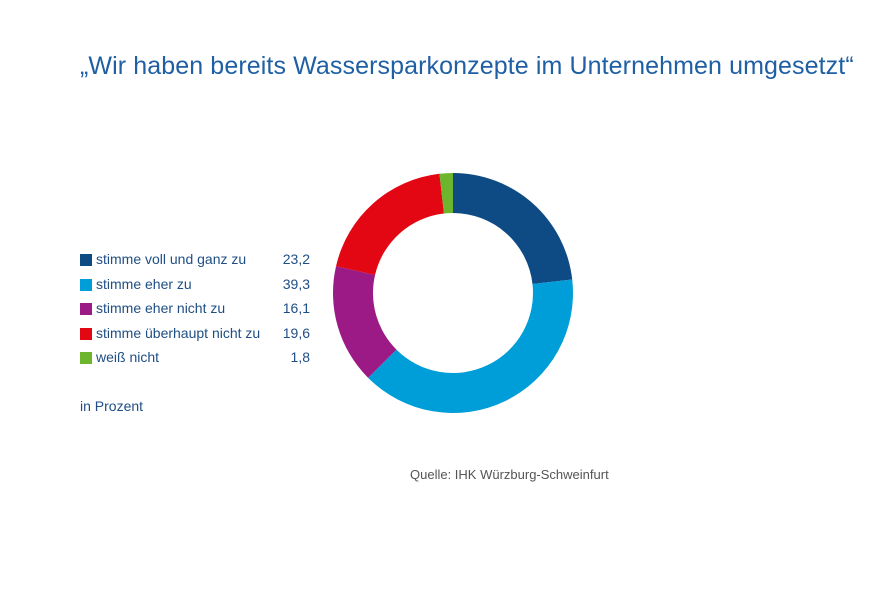  Describe the element at coordinates (195, 360) in the screenshot. I see `legend-item: weiß nicht 1,8` at that location.